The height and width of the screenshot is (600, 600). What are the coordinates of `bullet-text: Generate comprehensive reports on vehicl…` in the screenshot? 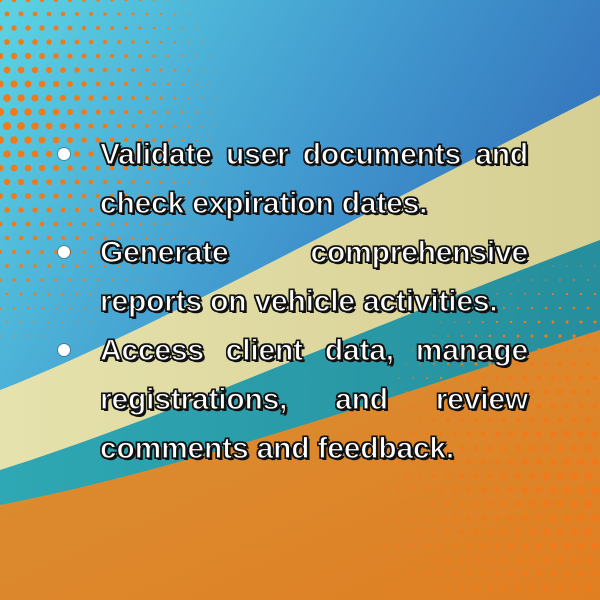 It's located at (313, 276).